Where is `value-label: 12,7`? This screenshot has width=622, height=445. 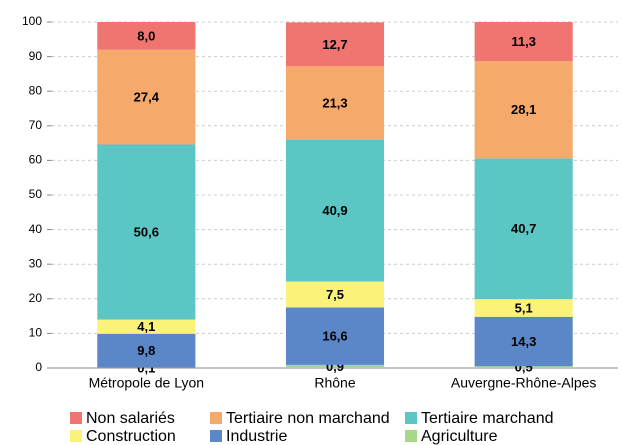
value-label: 12,7 is located at coordinates (334, 44).